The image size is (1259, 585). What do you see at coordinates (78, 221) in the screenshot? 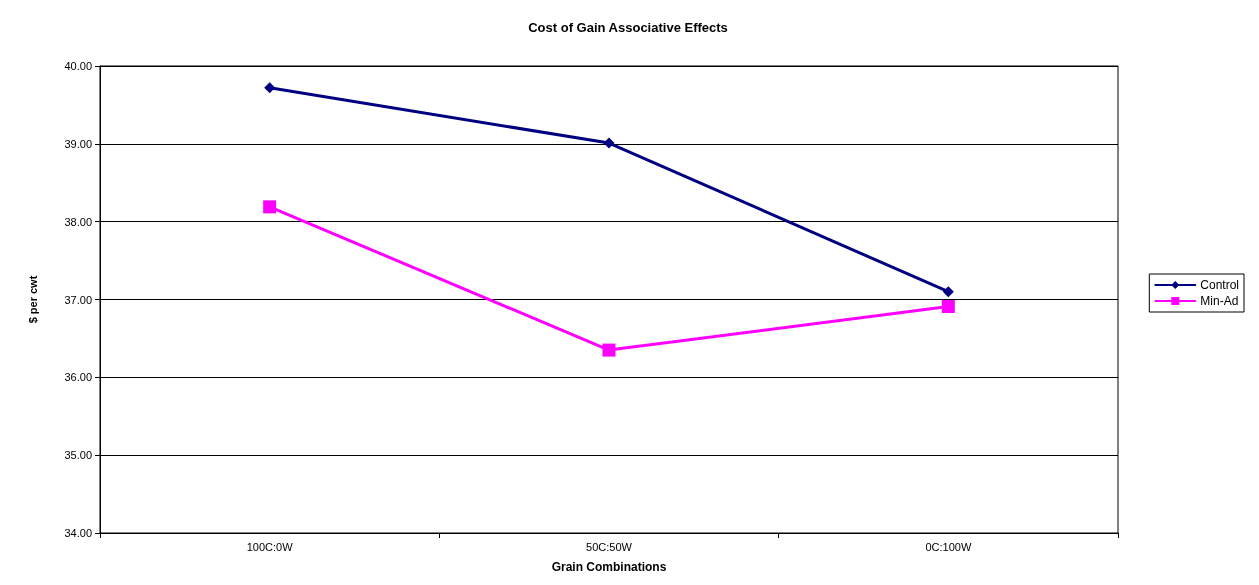
I see `y-tick-label: 38.00` at bounding box center [78, 221].